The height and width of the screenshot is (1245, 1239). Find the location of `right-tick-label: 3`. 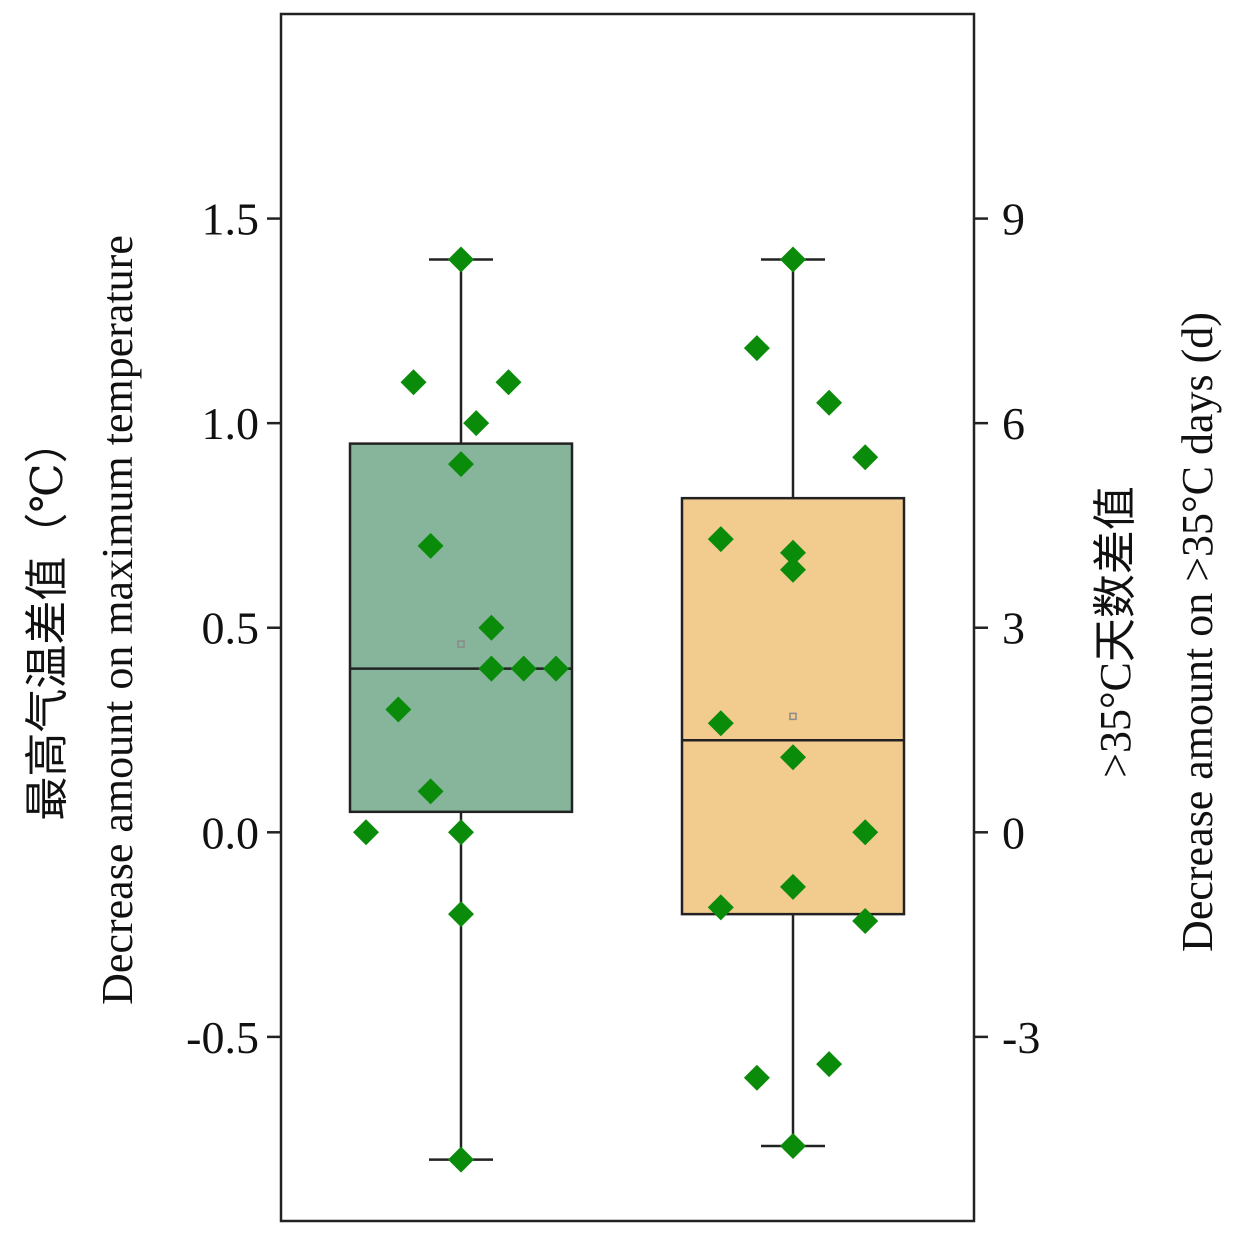

right-tick-label: 3 is located at coordinates (1013, 628).